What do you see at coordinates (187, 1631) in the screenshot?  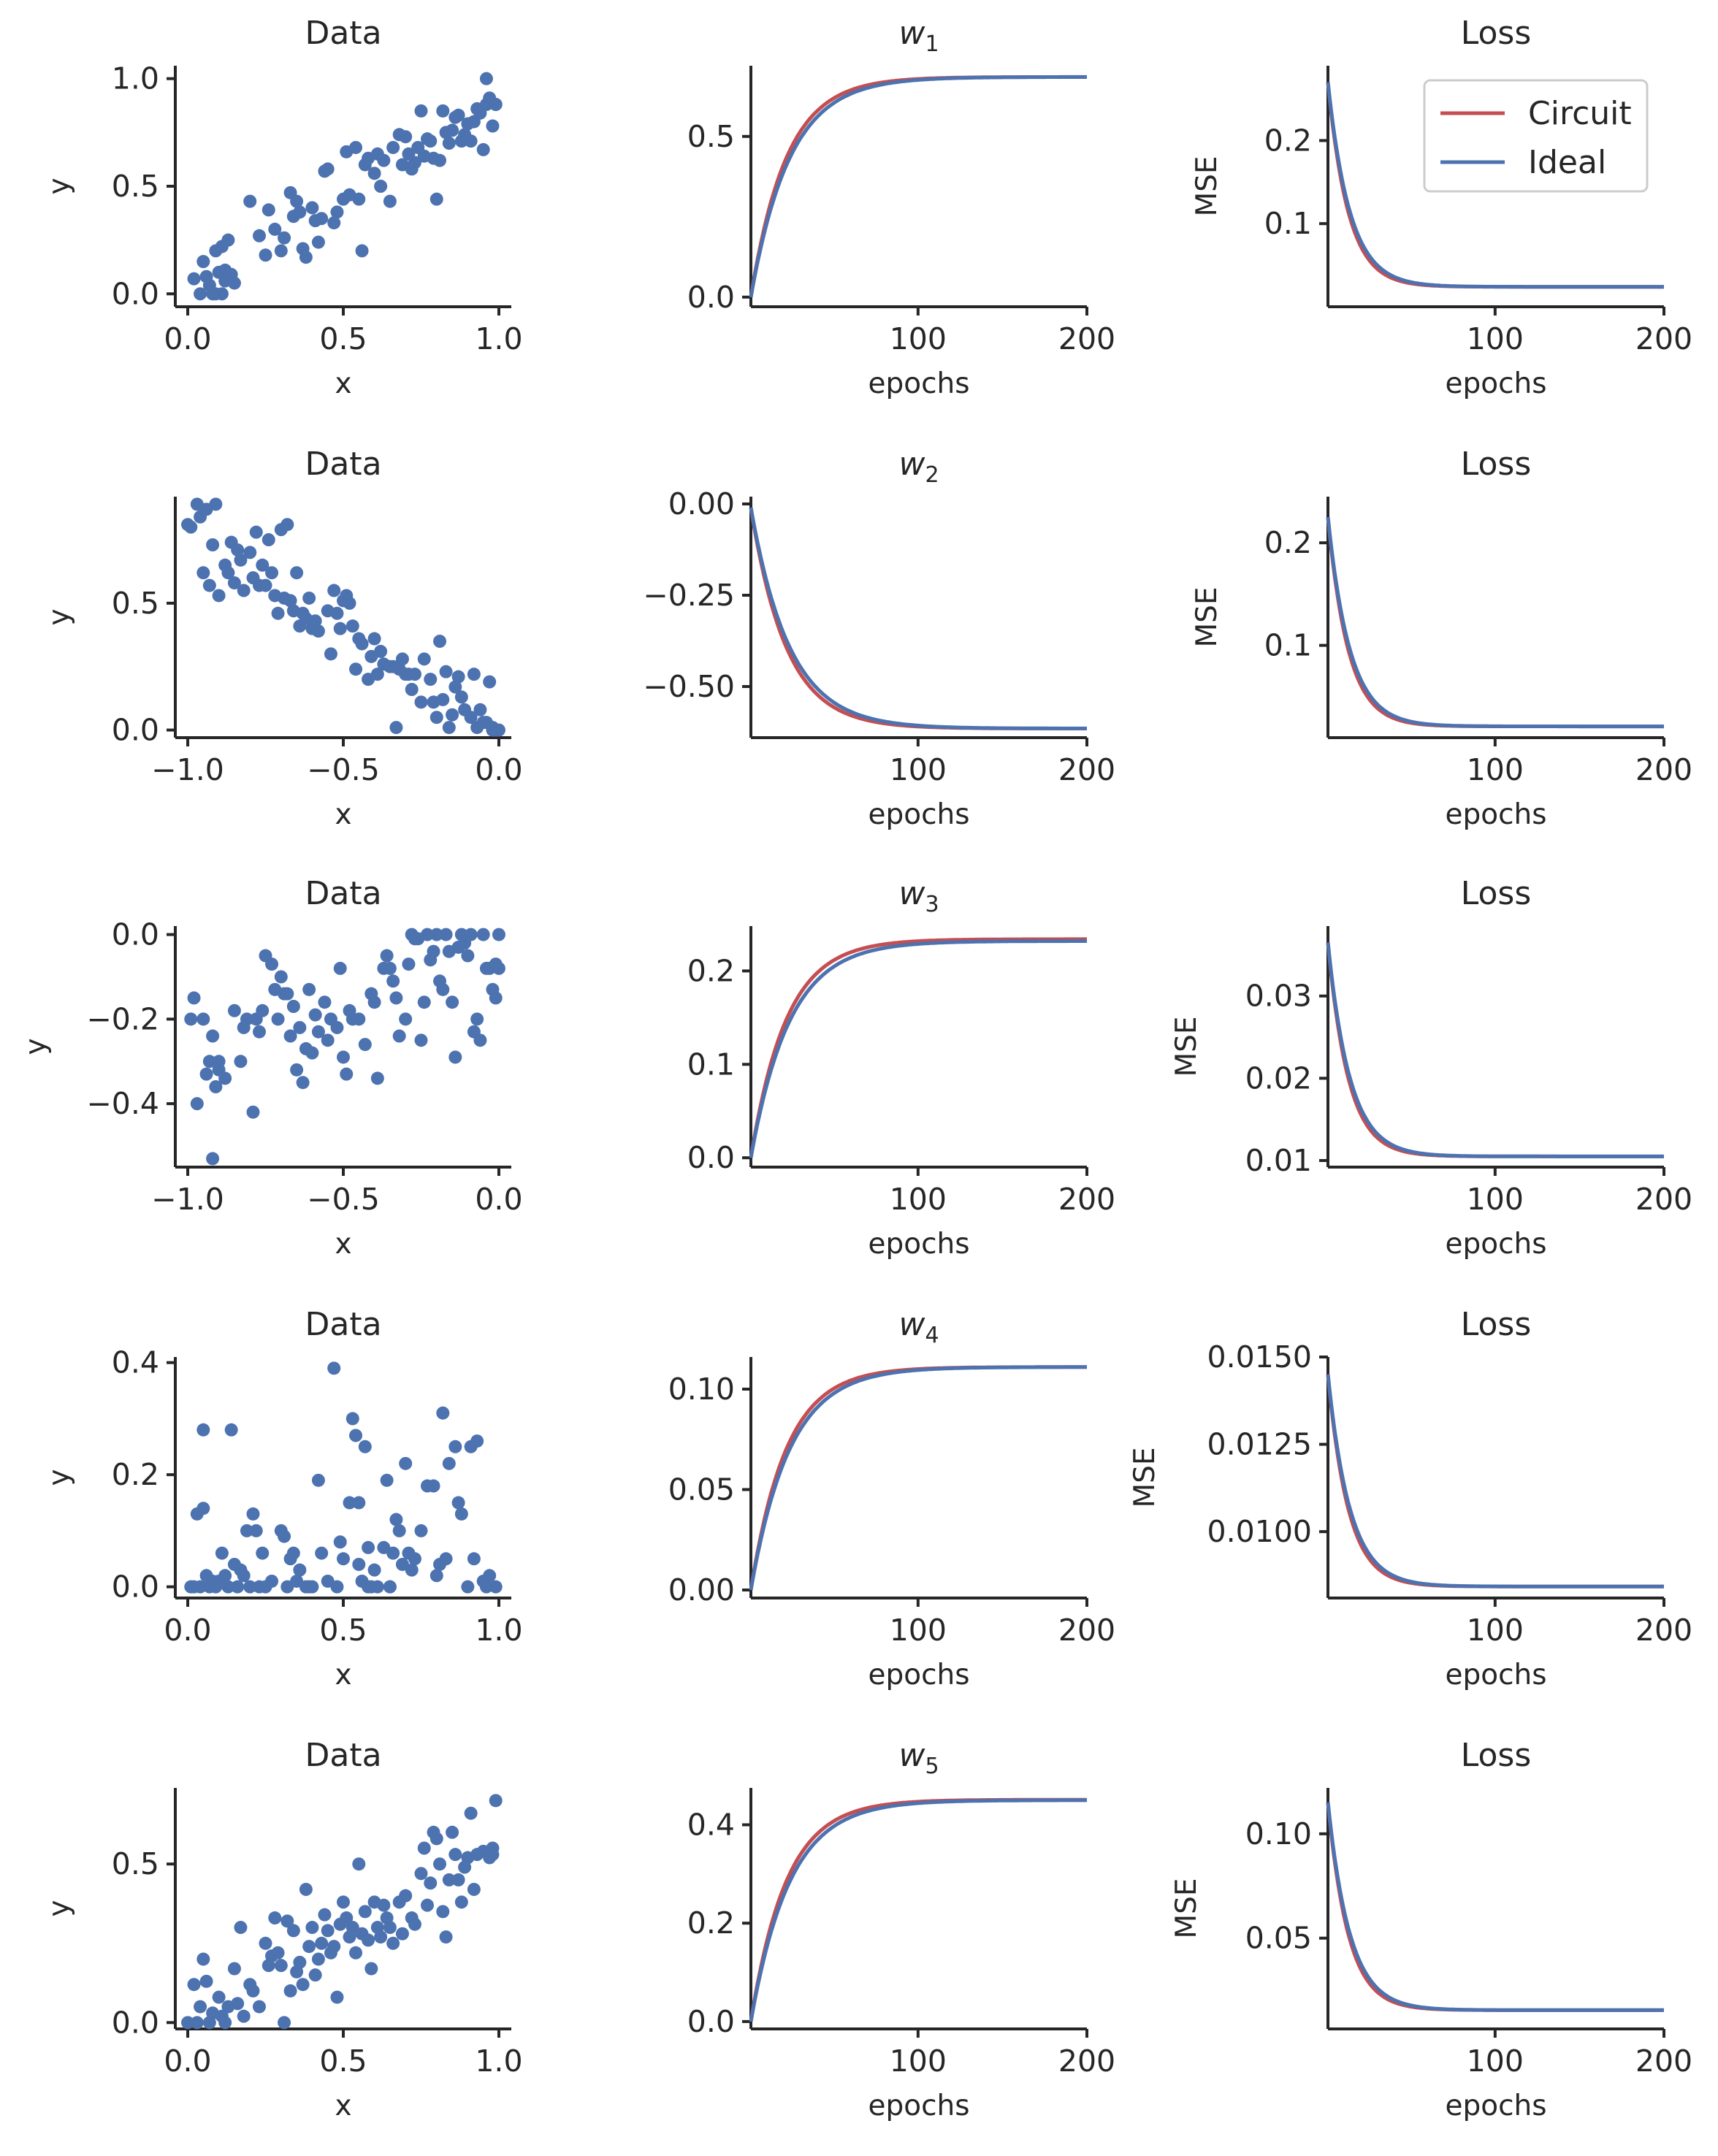 I see `x-tick-label: 0.0` at bounding box center [187, 1631].